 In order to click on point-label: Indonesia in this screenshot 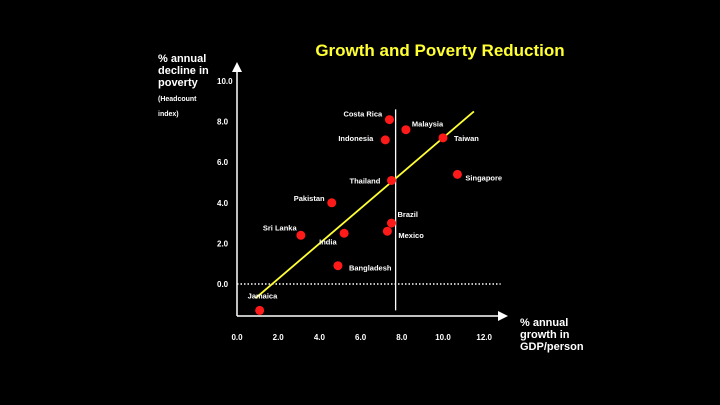, I will do `click(356, 138)`.